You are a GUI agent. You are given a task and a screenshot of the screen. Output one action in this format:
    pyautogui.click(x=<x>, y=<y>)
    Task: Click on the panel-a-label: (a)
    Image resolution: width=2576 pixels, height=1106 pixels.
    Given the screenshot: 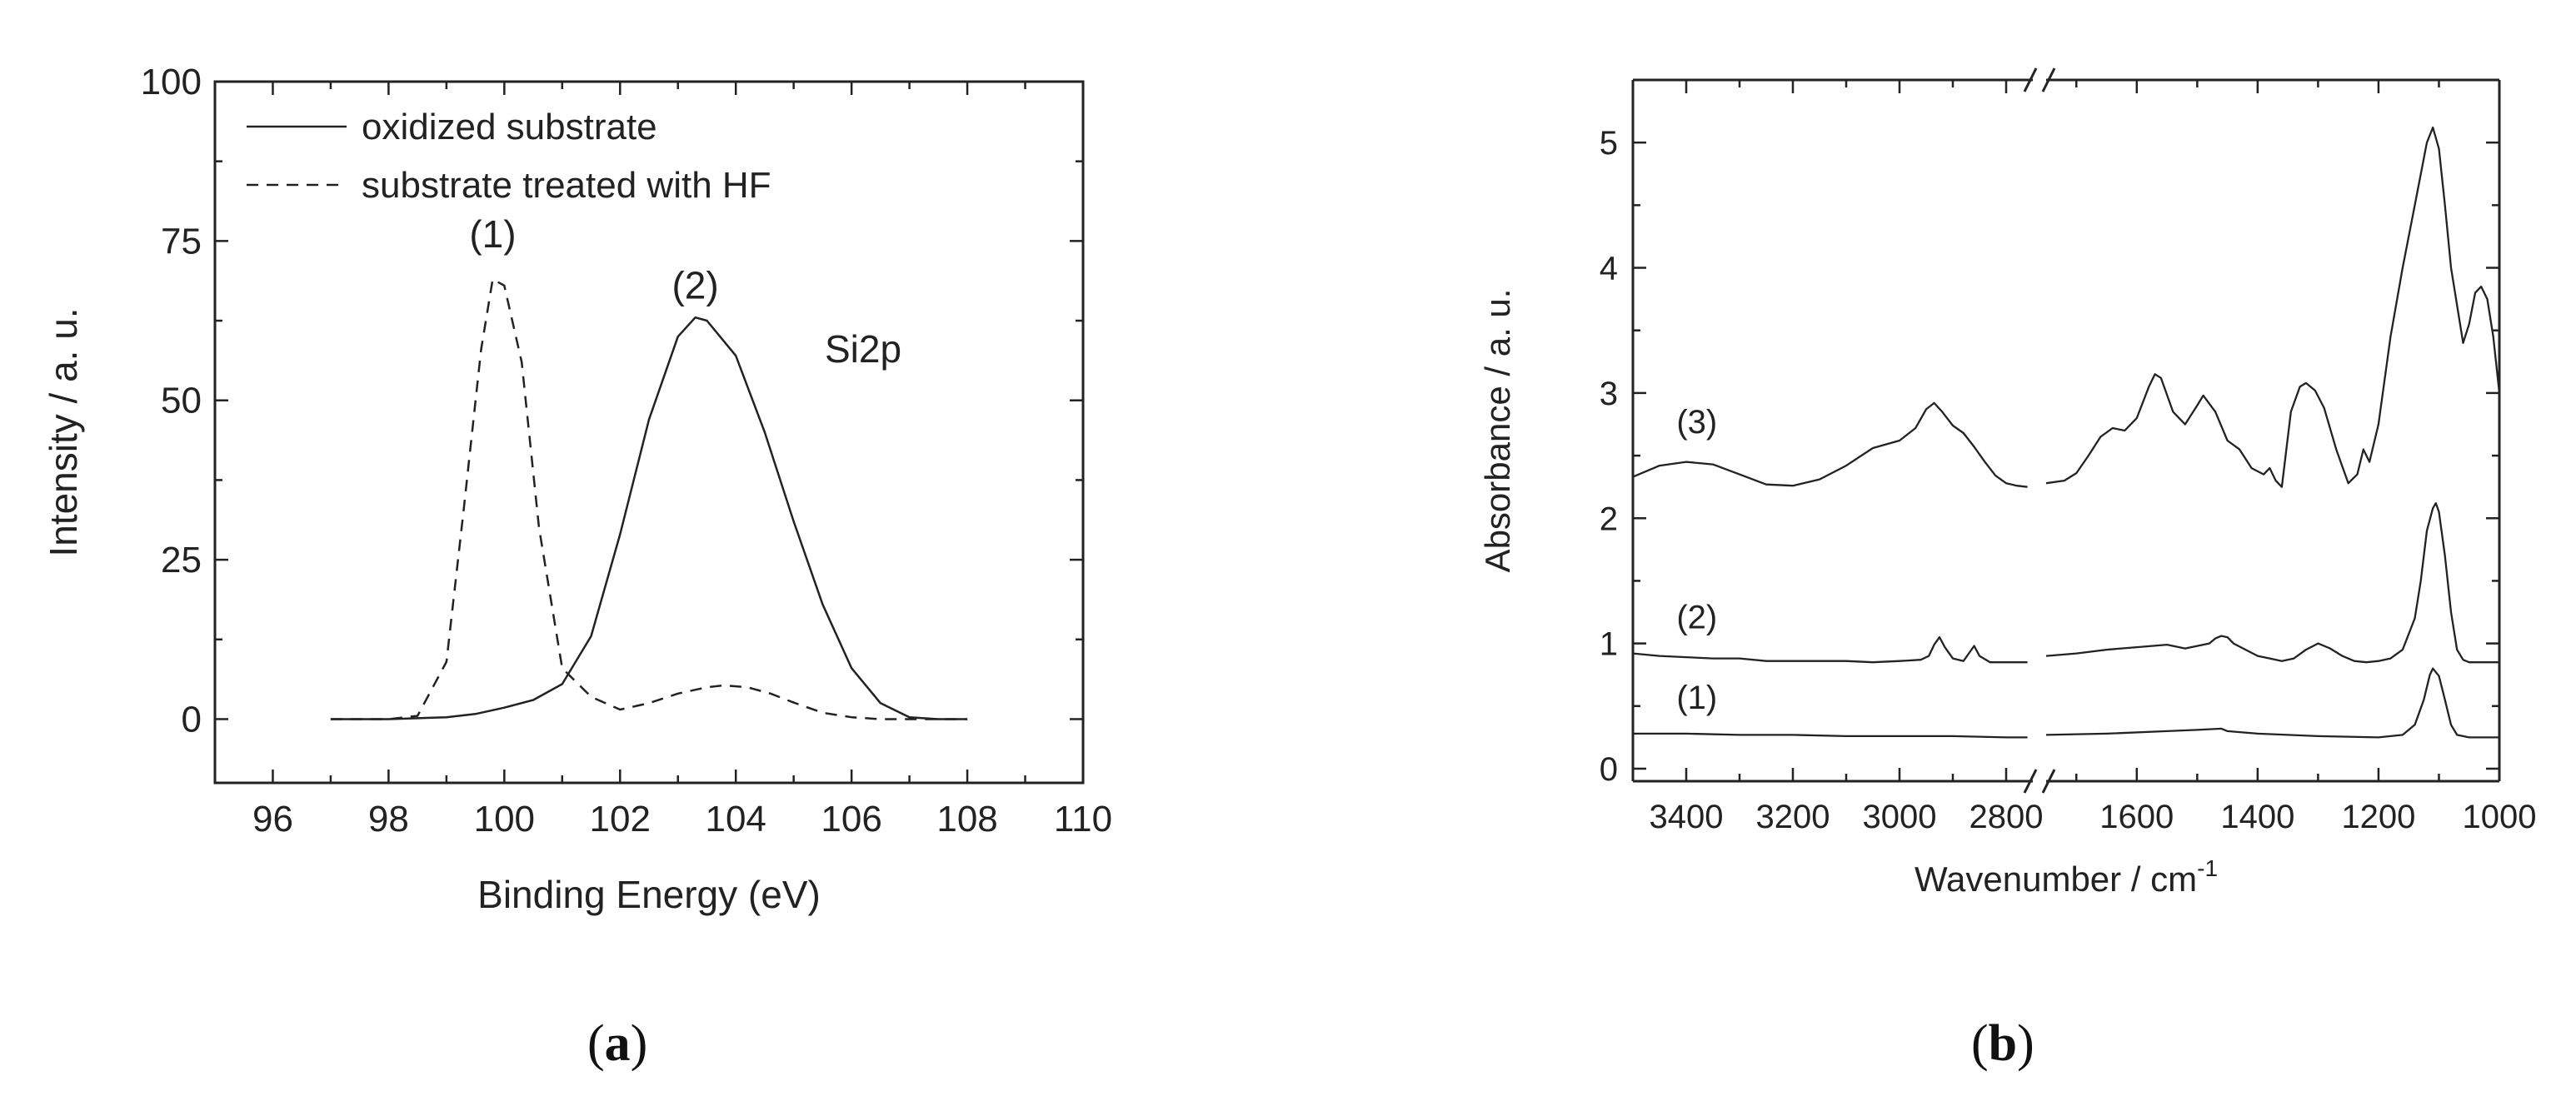 What is the action you would take?
    pyautogui.click(x=617, y=1043)
    